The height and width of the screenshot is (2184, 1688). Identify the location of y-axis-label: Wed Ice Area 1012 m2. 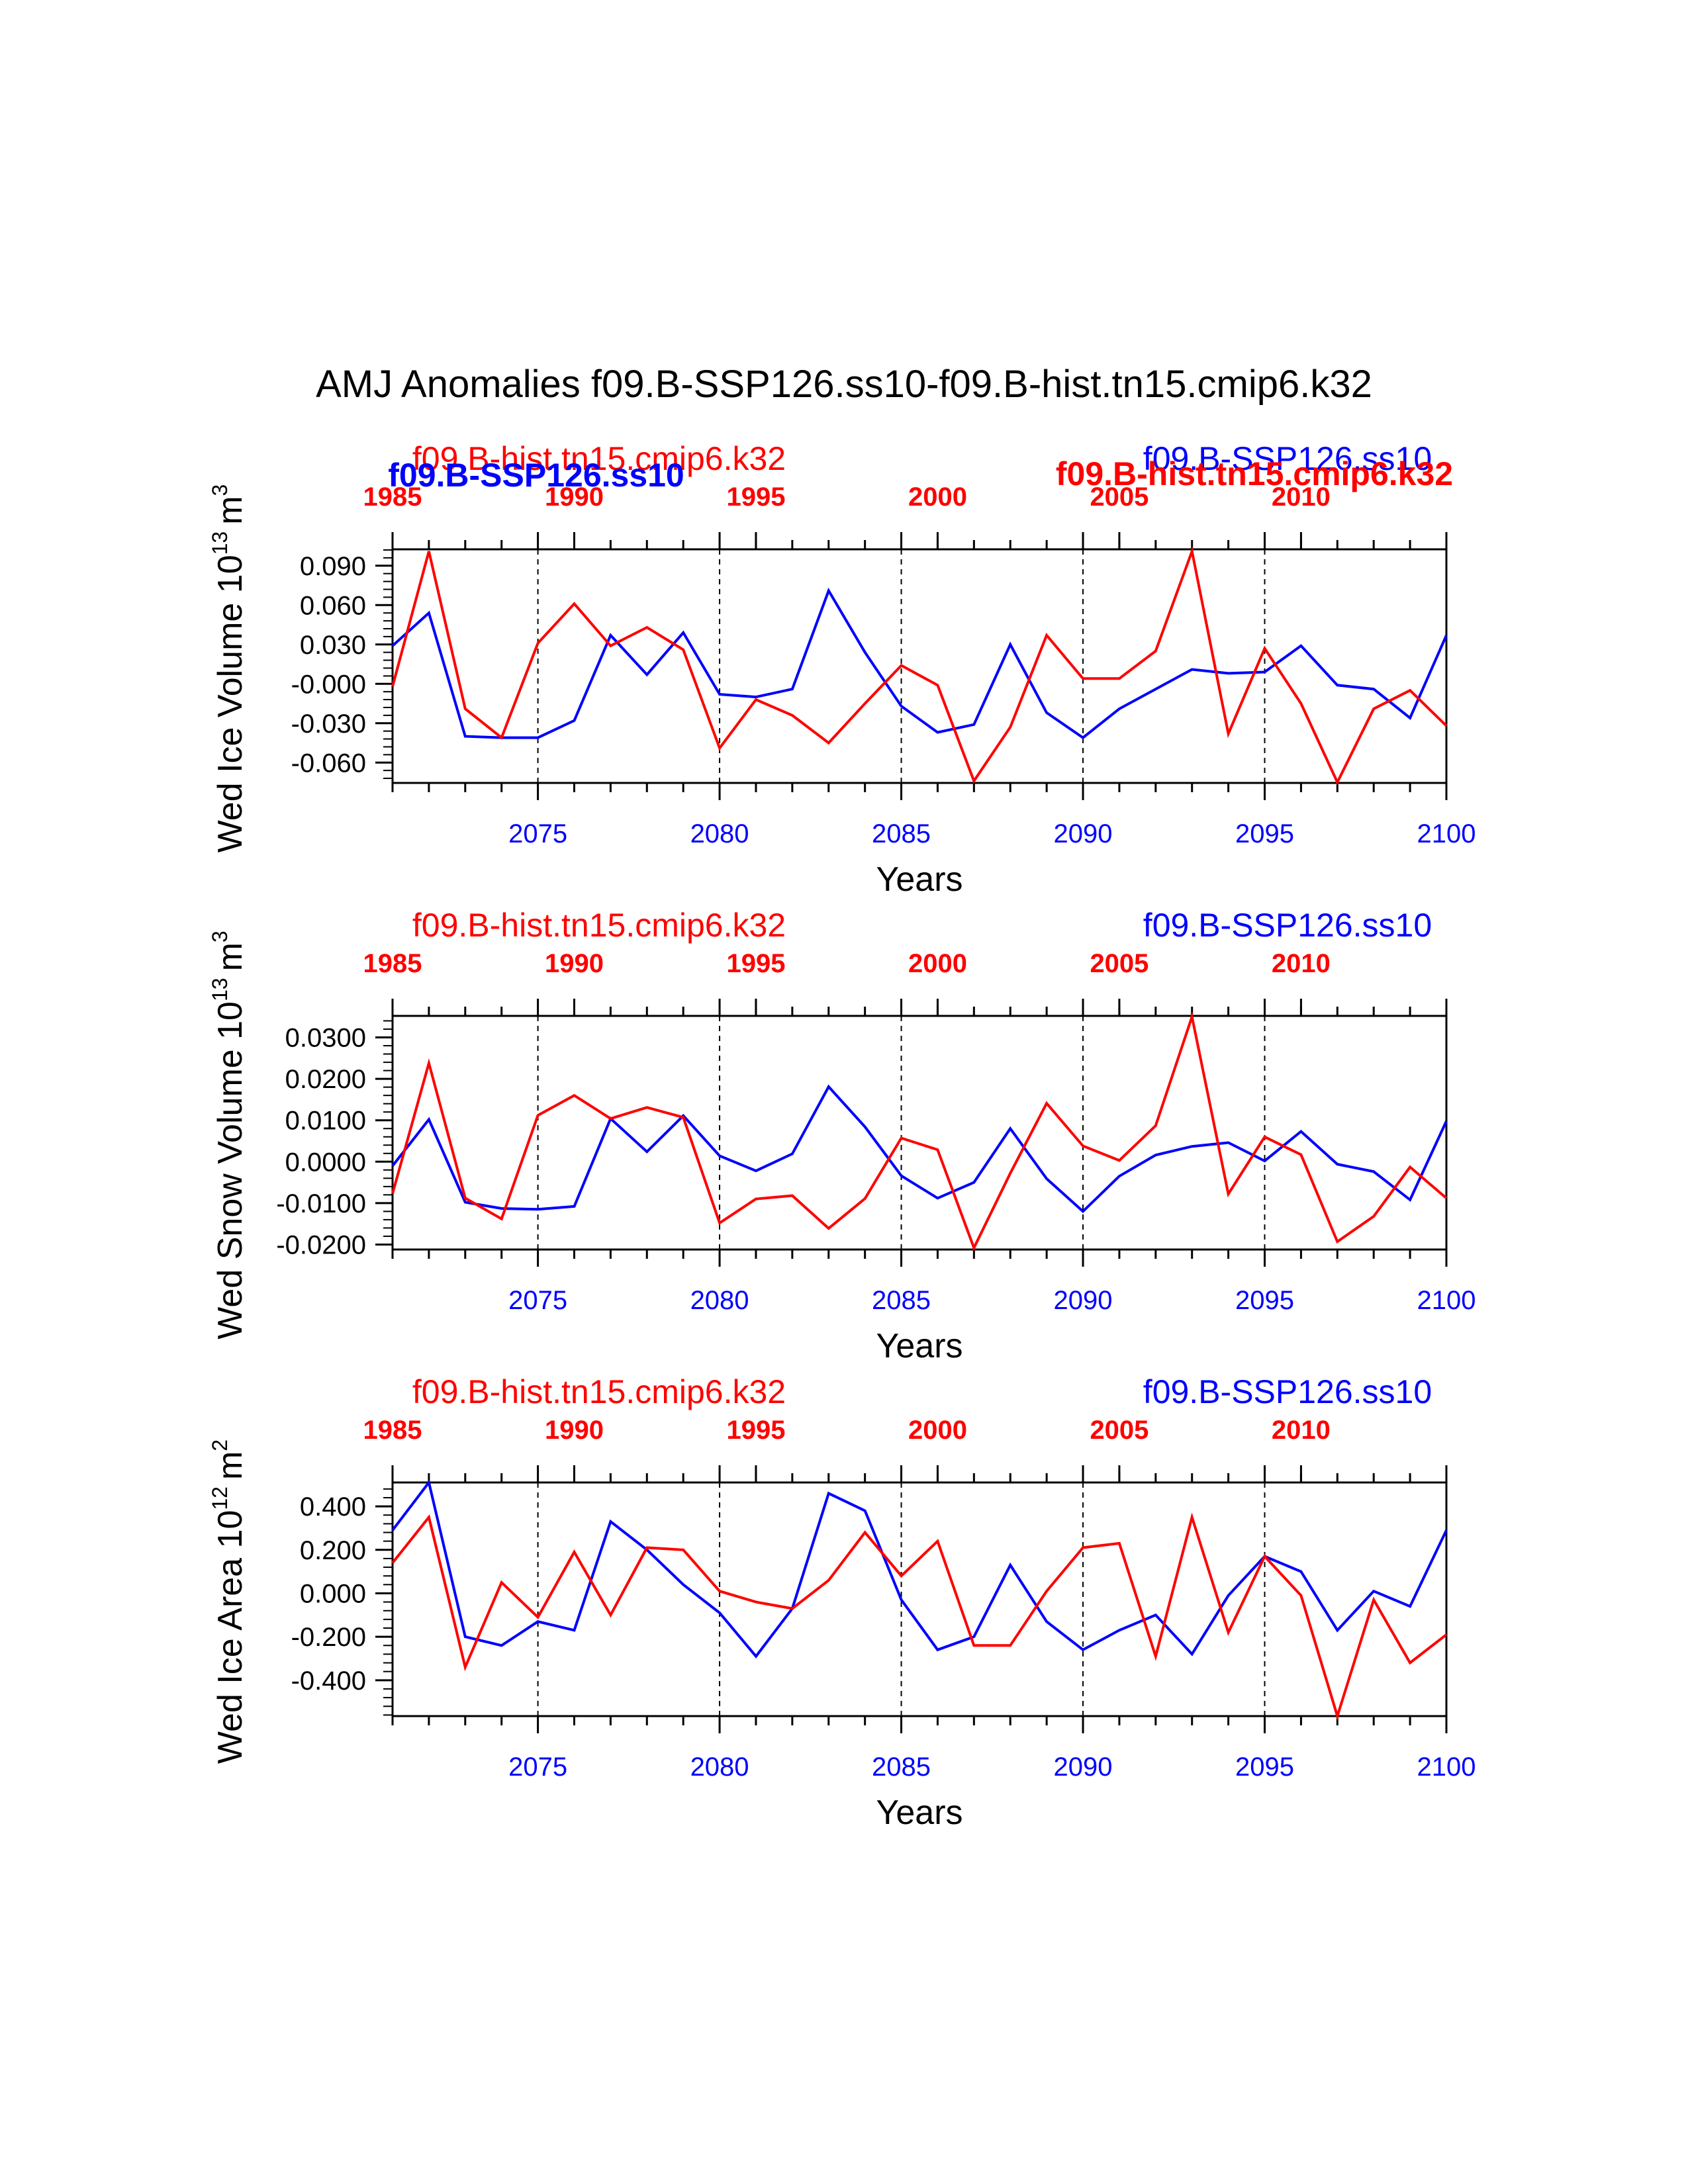
(229, 1601).